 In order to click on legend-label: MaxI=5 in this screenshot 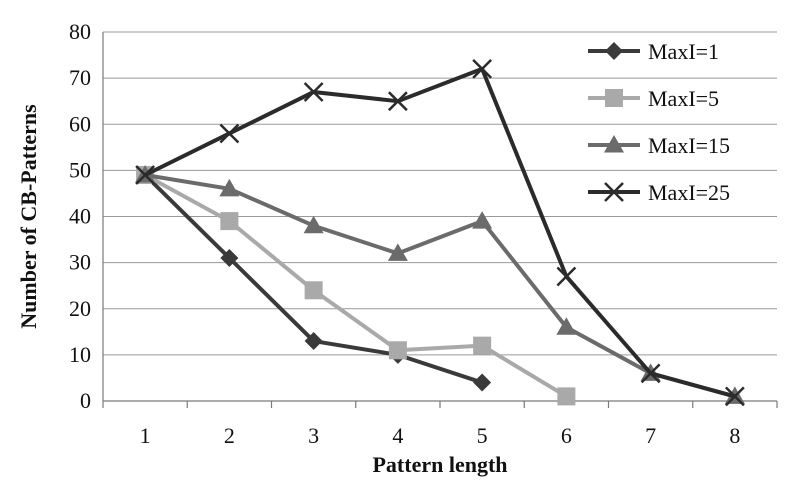, I will do `click(683, 98)`.